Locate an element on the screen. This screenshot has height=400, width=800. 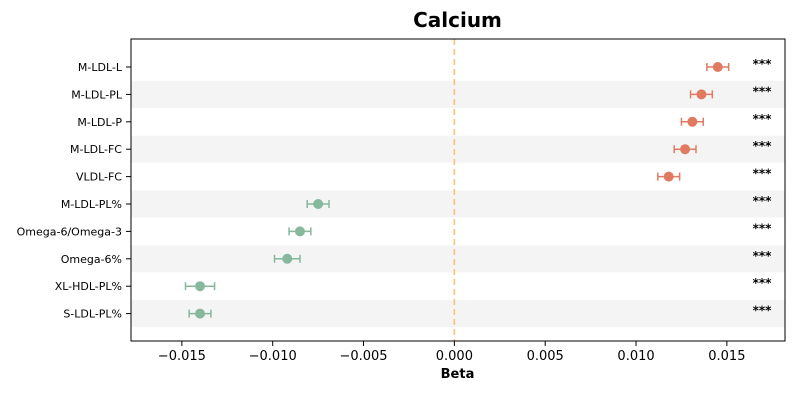
x-tick-label: −0.010 is located at coordinates (273, 356).